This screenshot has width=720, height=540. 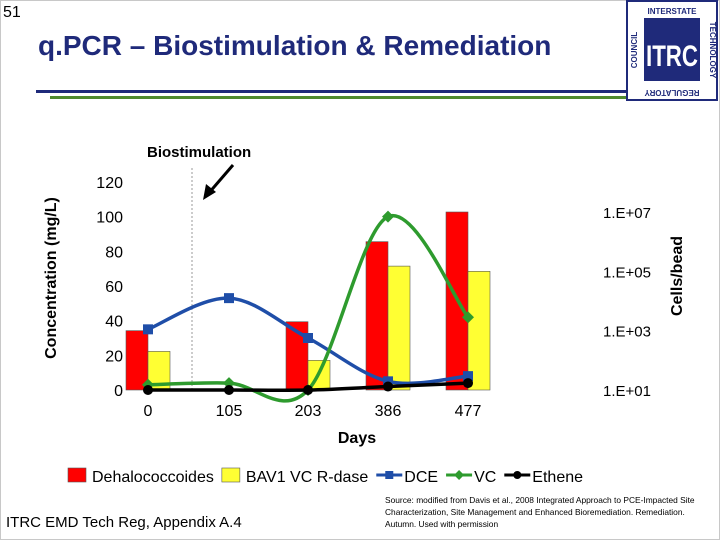 I want to click on biostimulation-label: Biostimulation, so click(x=199, y=152).